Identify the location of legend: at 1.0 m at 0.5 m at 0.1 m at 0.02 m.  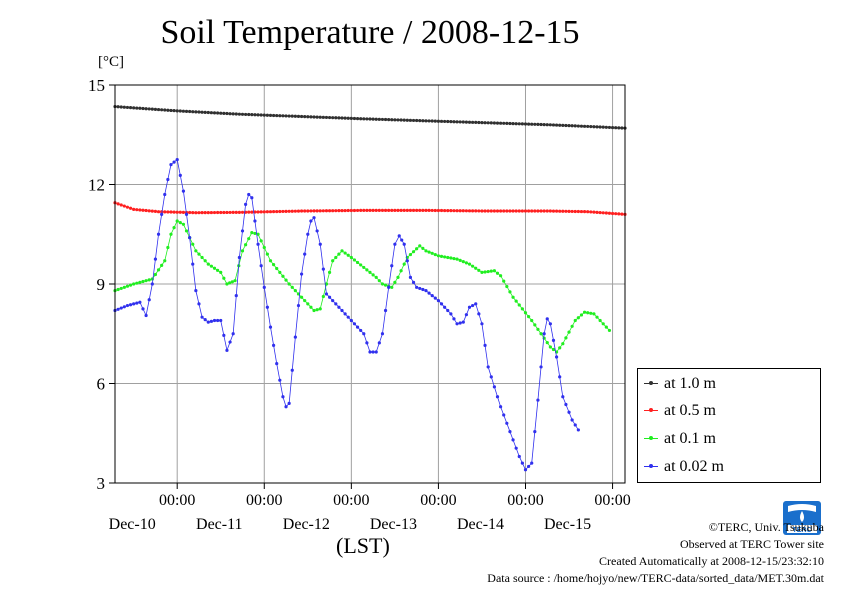
(729, 425).